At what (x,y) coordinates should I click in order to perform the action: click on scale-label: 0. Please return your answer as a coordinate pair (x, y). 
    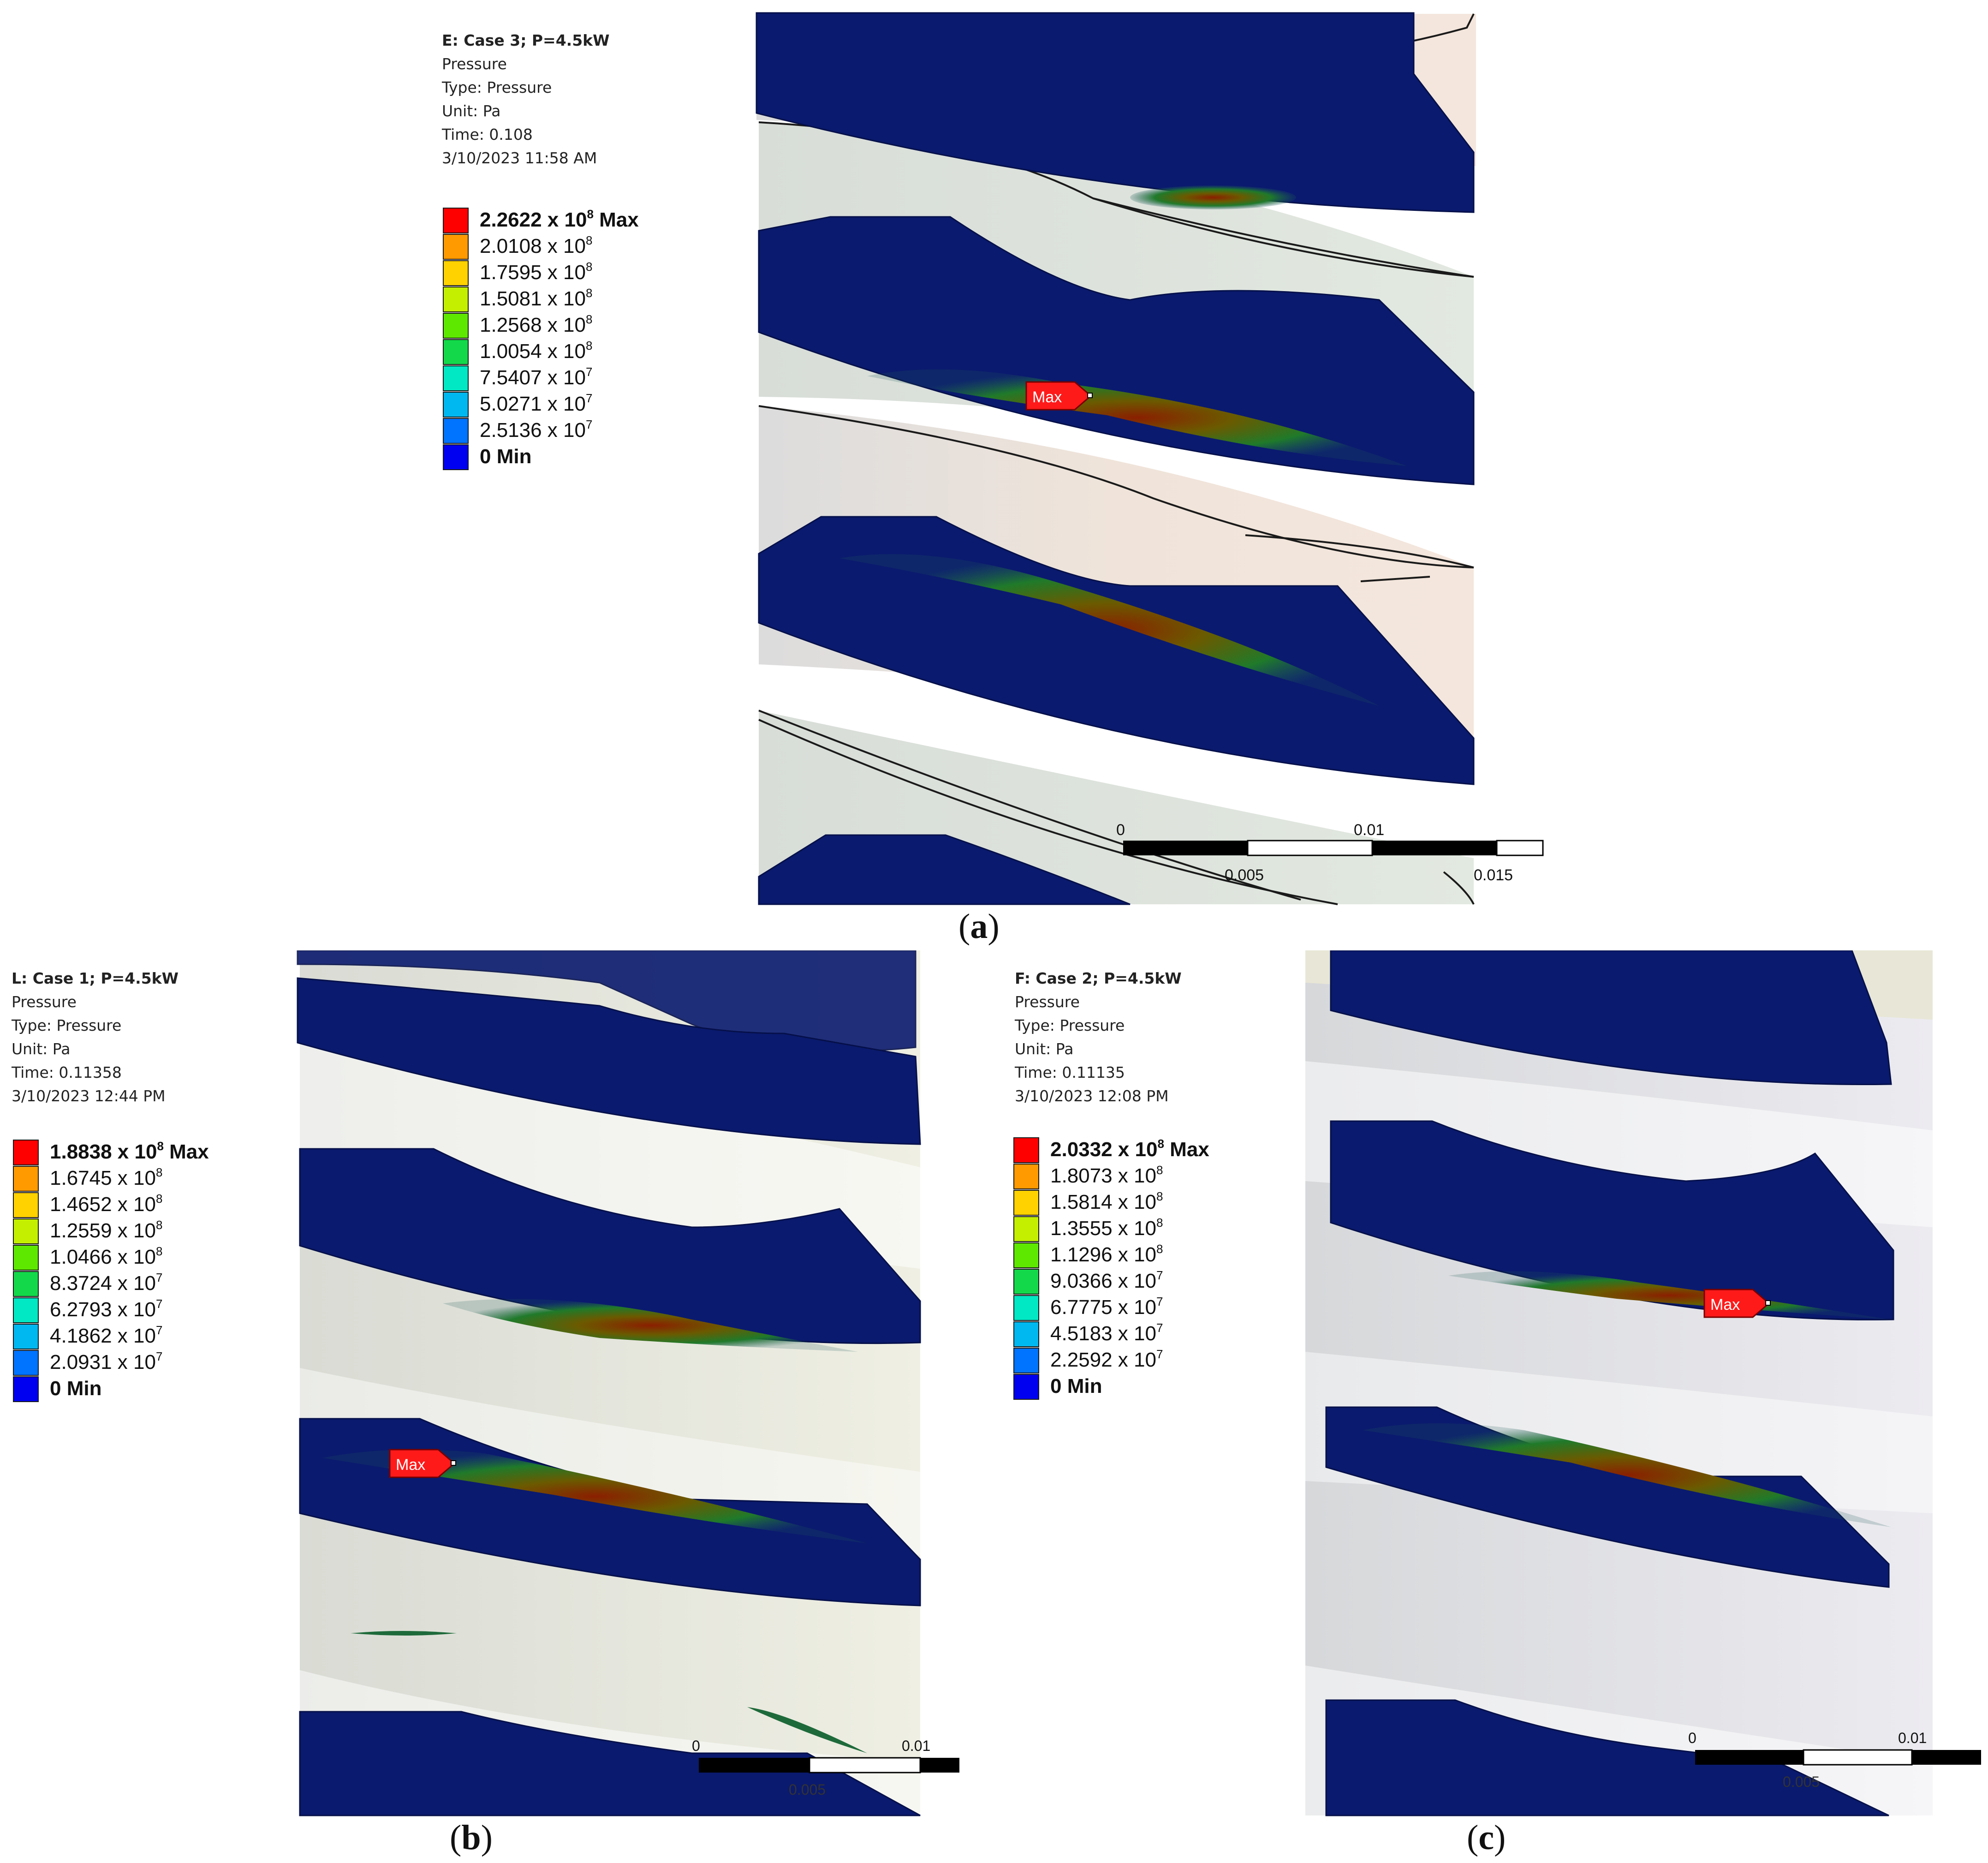
    Looking at the image, I should click on (696, 1746).